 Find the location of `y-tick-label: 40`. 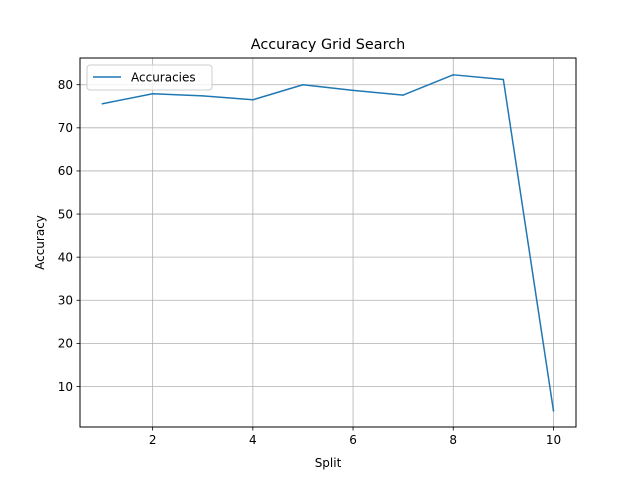

y-tick-label: 40 is located at coordinates (65, 257).